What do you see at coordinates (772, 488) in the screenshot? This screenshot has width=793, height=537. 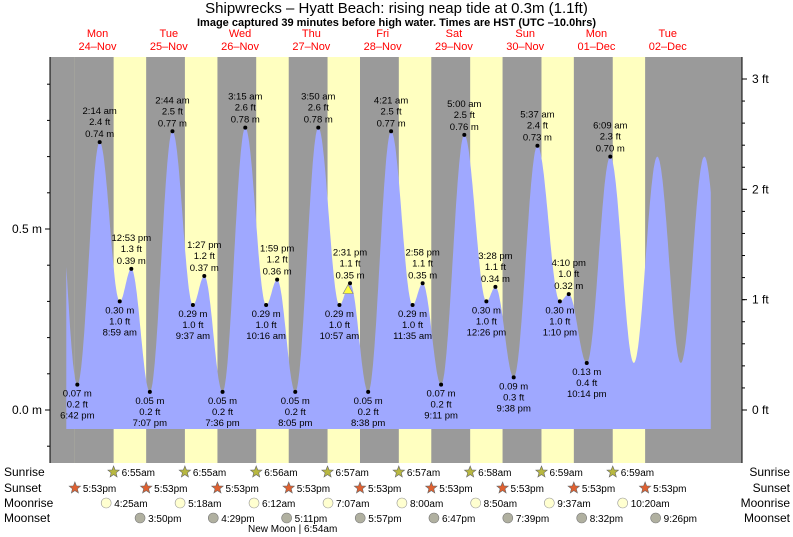 I see `legend-row-label-right: Sunset` at bounding box center [772, 488].